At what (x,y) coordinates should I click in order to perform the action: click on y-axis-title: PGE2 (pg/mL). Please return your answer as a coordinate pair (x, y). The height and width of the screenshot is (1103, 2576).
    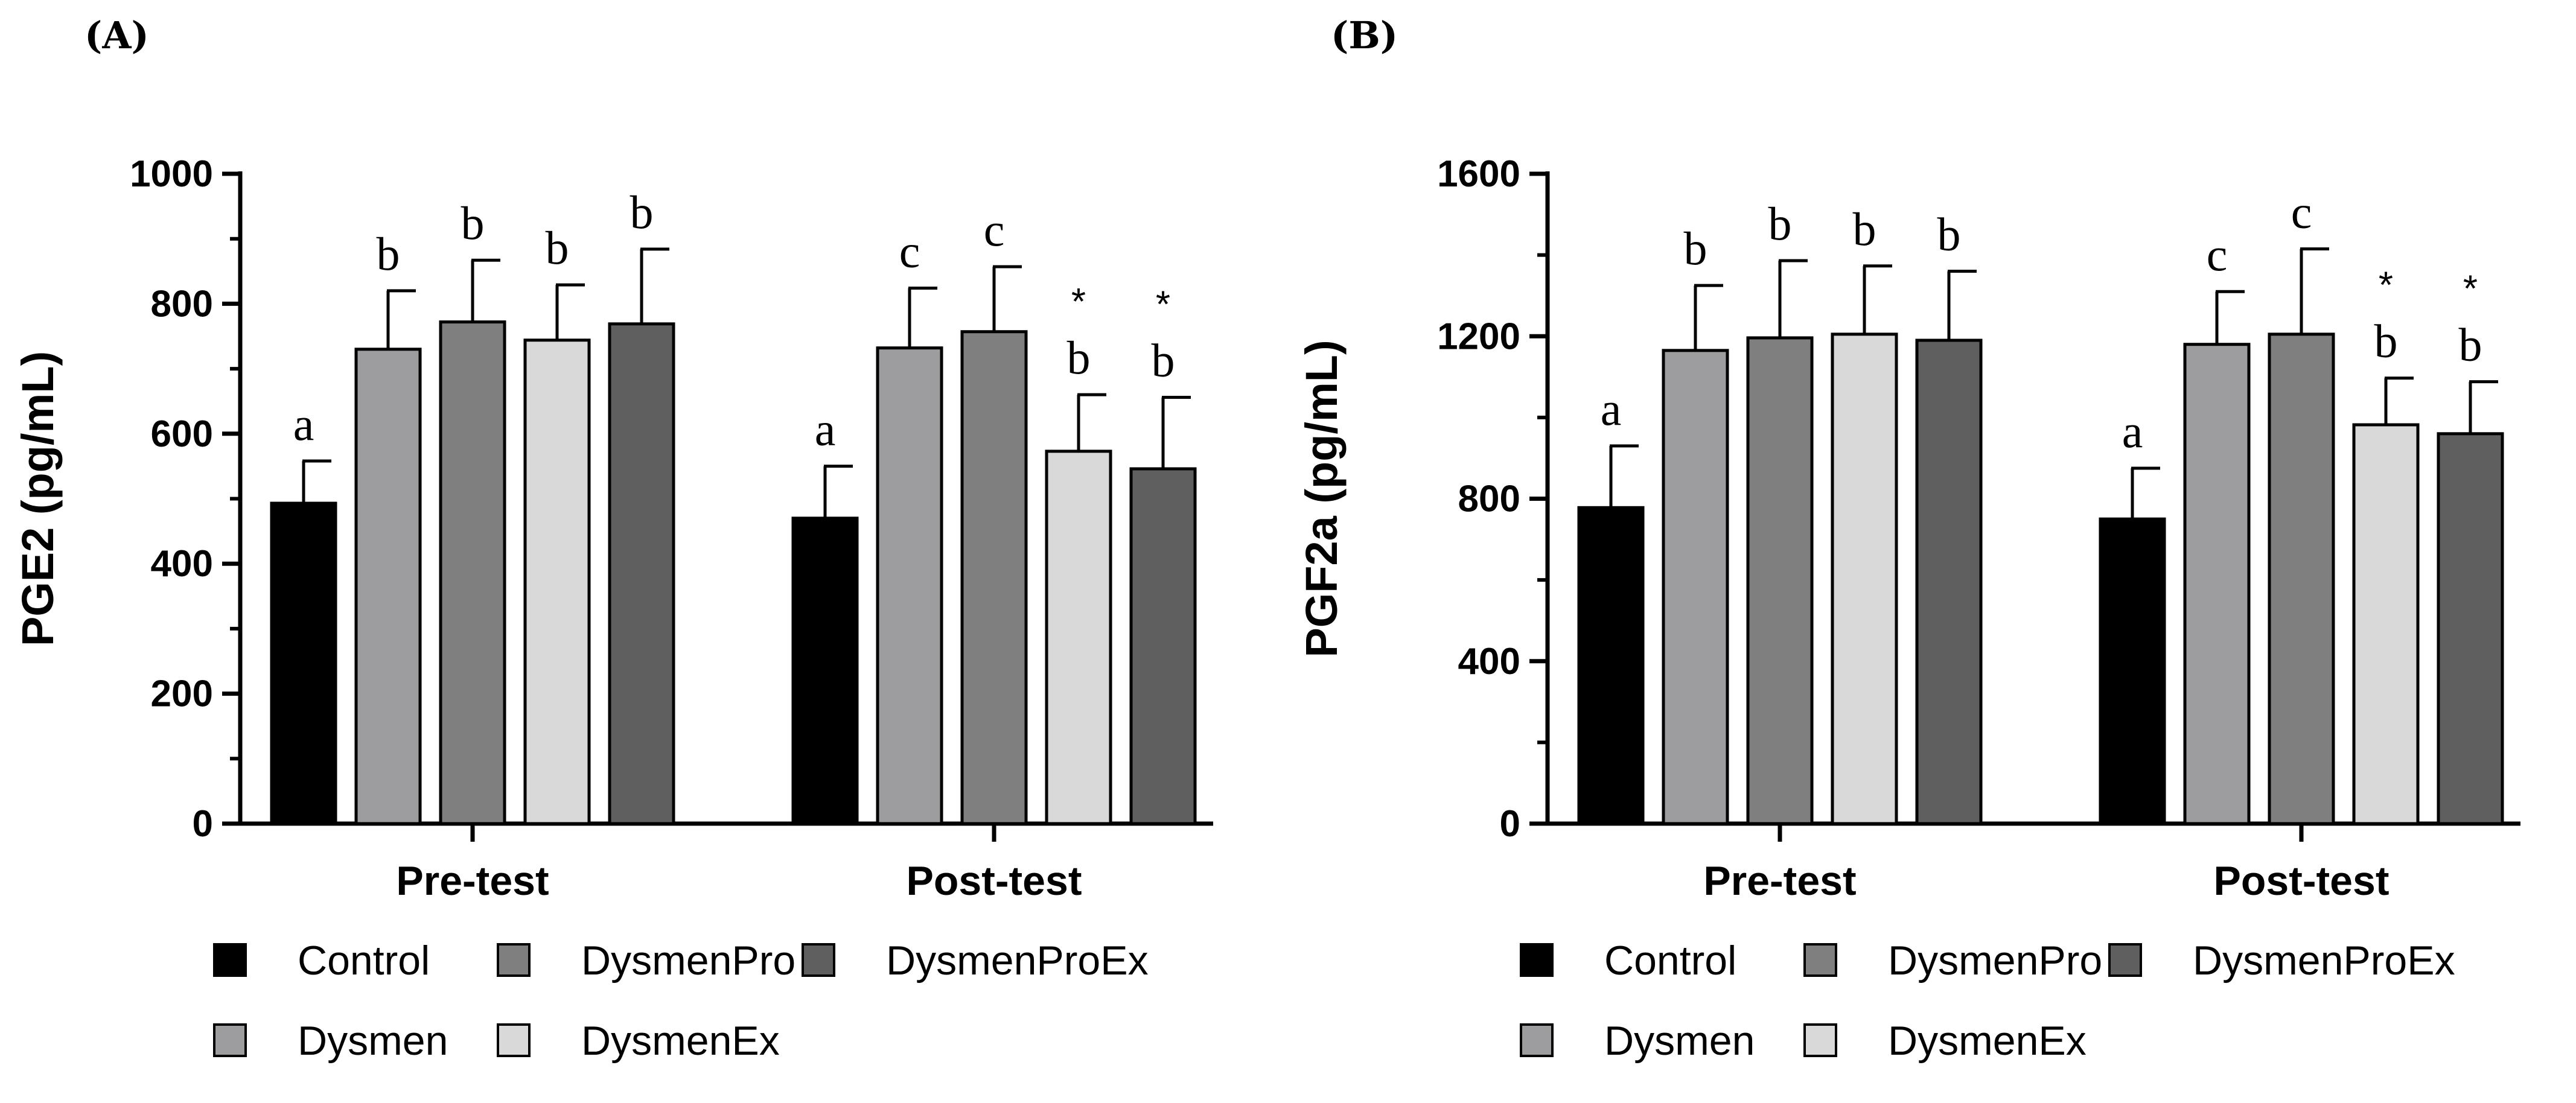
    Looking at the image, I should click on (38, 498).